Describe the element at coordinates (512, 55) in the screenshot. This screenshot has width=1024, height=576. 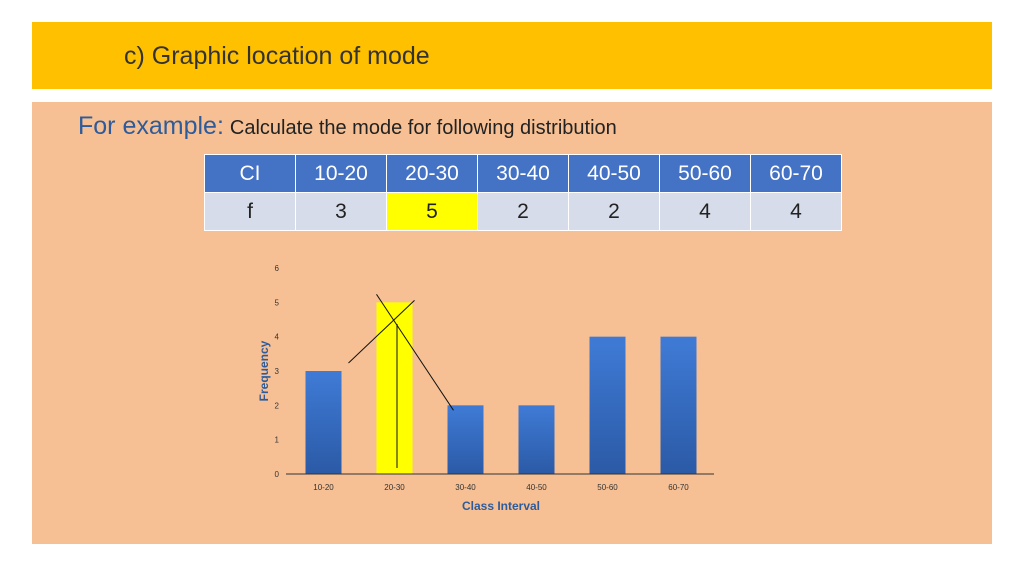
I see `title-bar: c) Graphic location of mode` at that location.